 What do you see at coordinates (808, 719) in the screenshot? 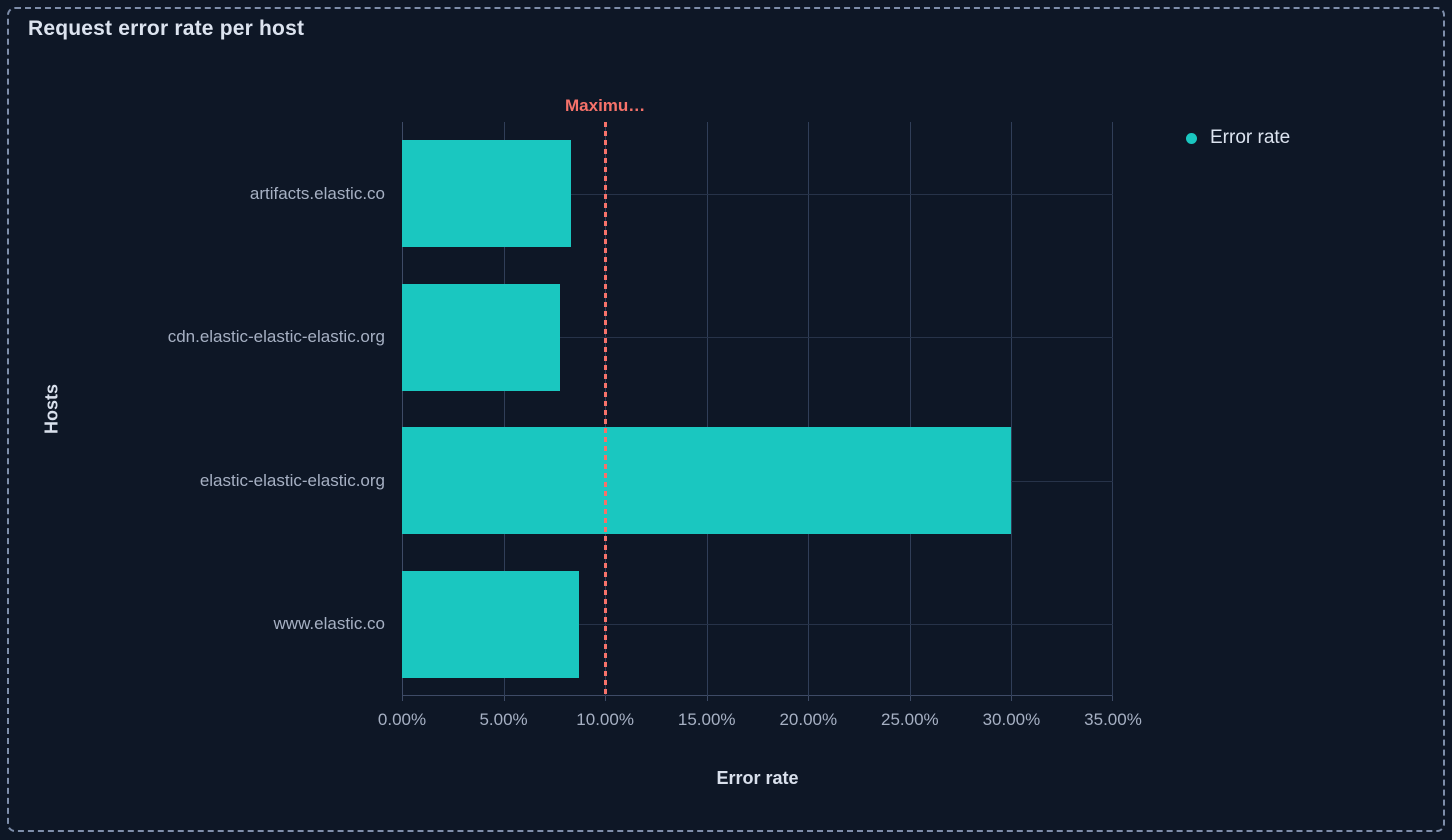
I see `x-tick-label: 20.00%` at bounding box center [808, 719].